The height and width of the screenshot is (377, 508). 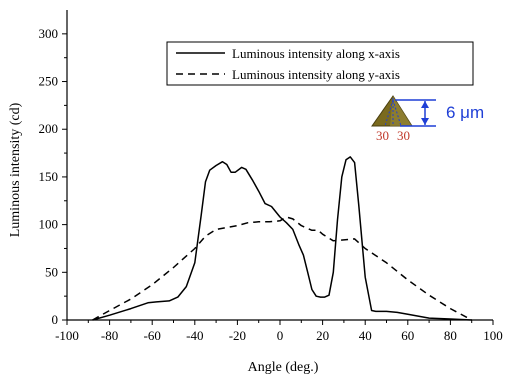 I want to click on dimension-arrow-down, so click(x=425, y=121).